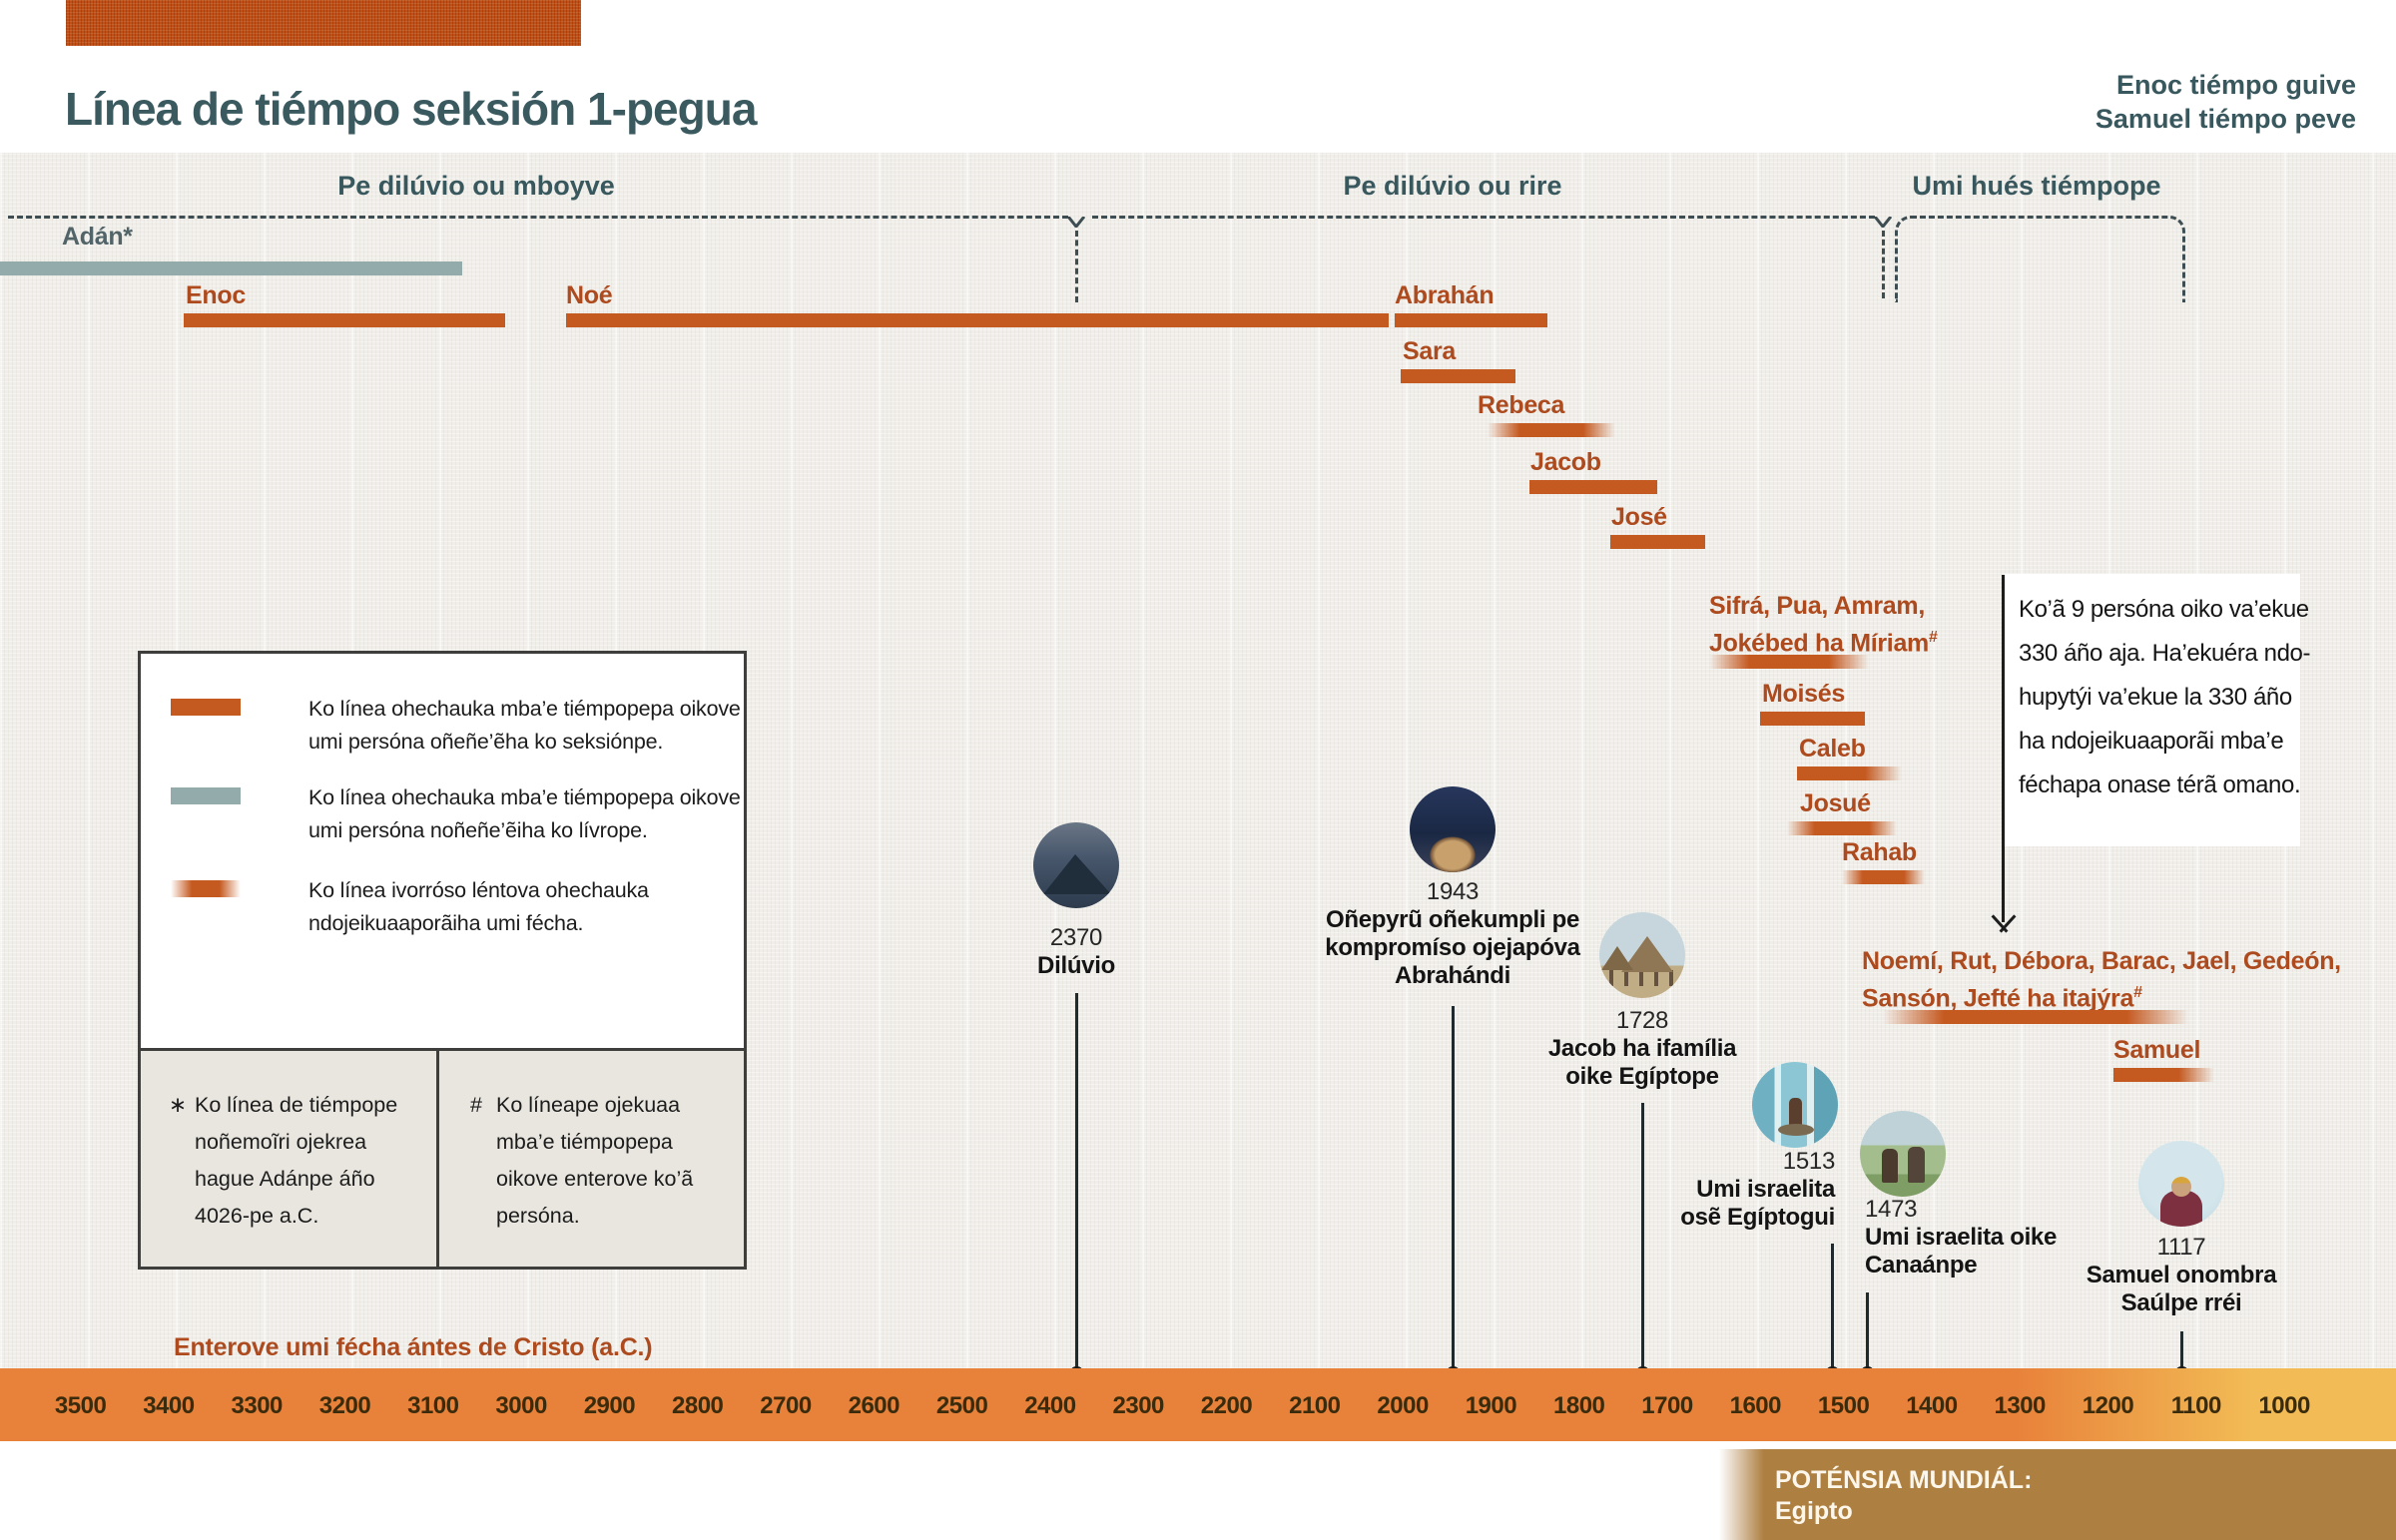 The image size is (2396, 1540). What do you see at coordinates (257, 1405) in the screenshot?
I see `year-tick-3300: 3300` at bounding box center [257, 1405].